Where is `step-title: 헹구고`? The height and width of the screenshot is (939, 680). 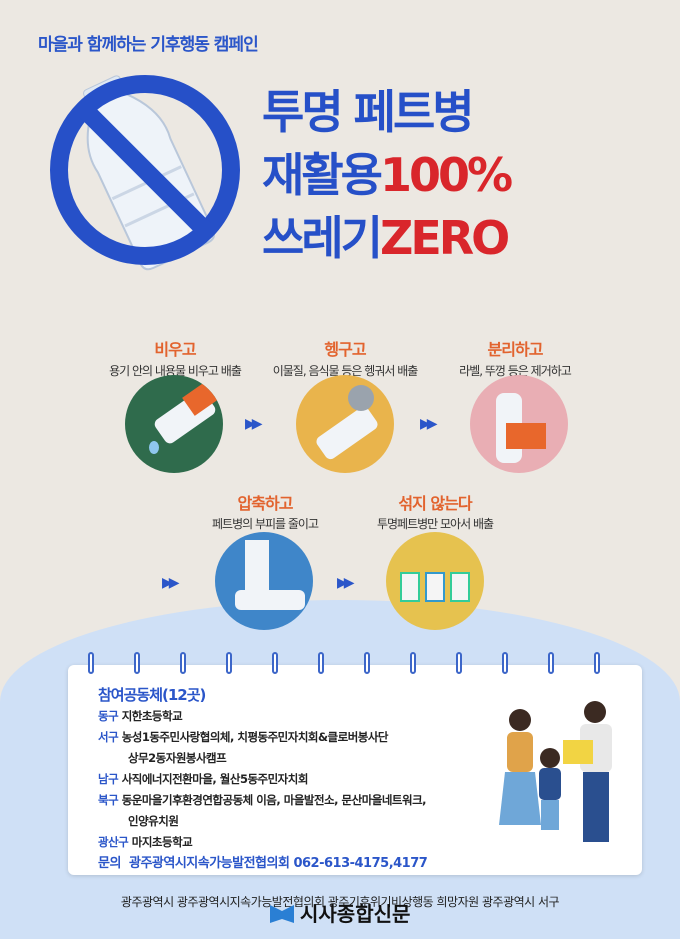
step-title: 헹구고 is located at coordinates (345, 349).